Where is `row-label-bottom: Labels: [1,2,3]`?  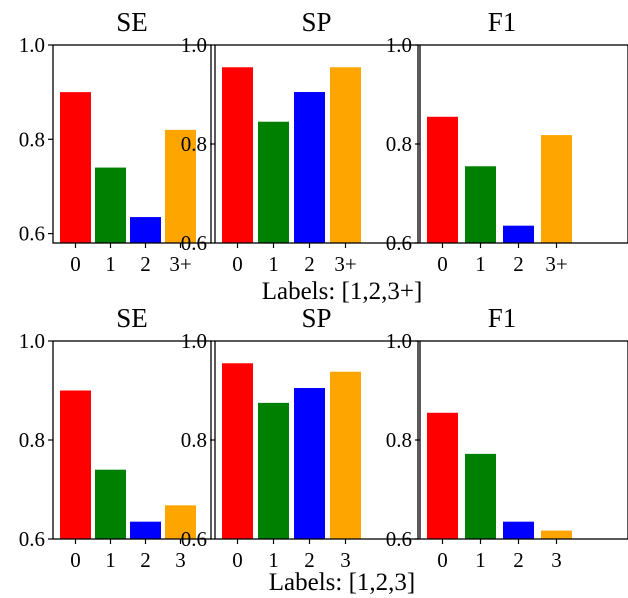
row-label-bottom: Labels: [1,2,3] is located at coordinates (342, 582).